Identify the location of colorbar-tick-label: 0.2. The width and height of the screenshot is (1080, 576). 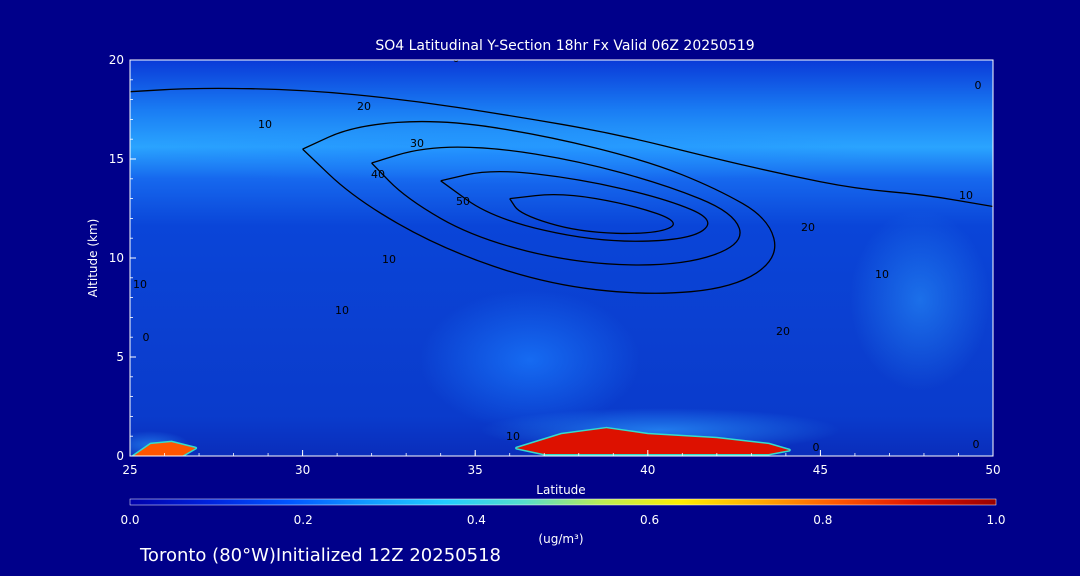
(303, 520).